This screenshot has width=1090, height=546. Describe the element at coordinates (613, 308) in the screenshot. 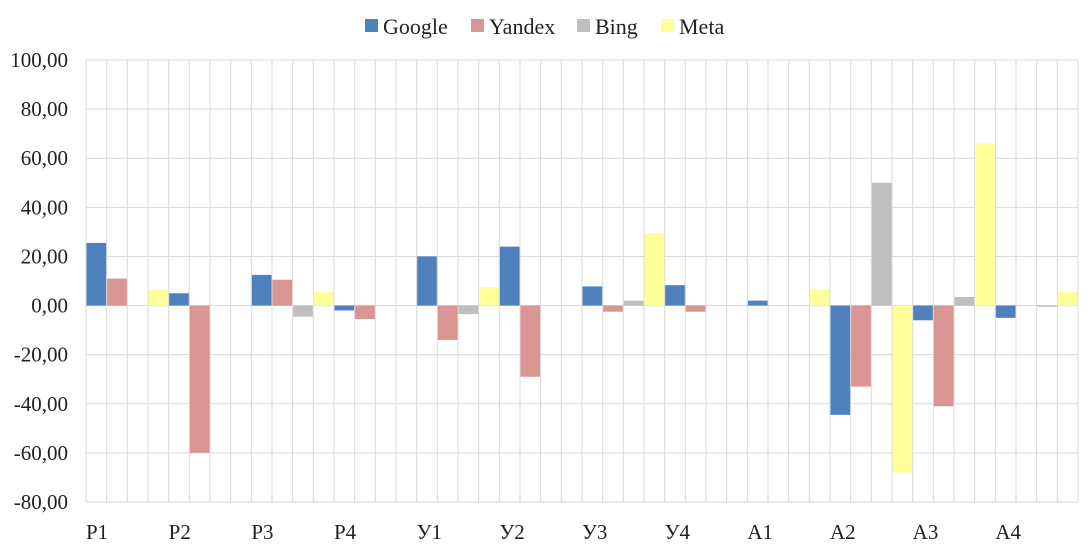

I see `bar-yandex-У3` at that location.